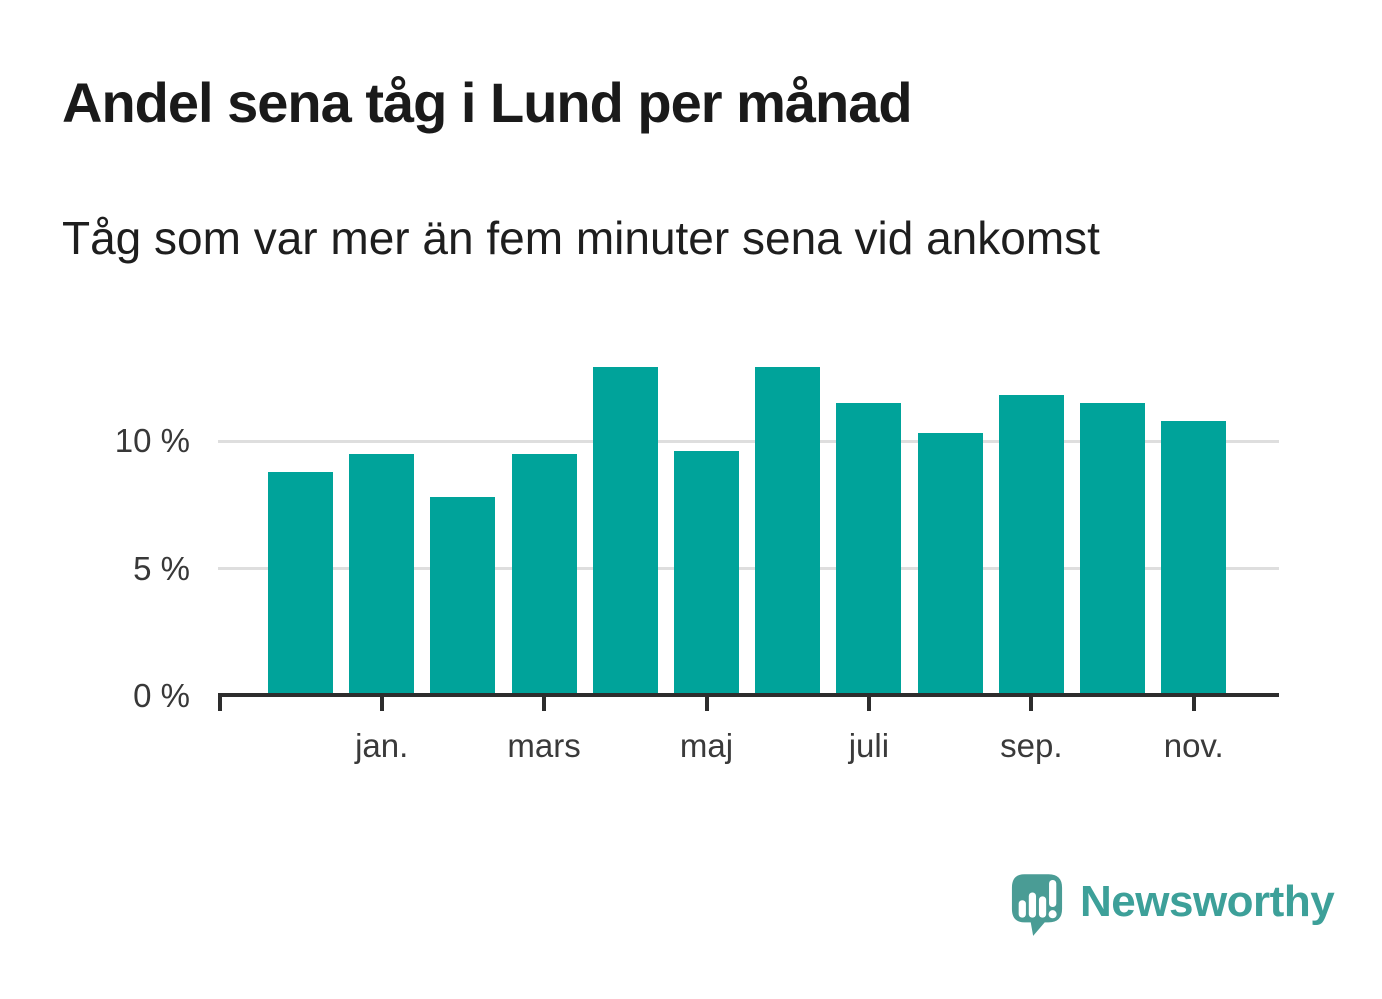 The width and height of the screenshot is (1382, 999). I want to click on x-axis-label: jan., so click(382, 745).